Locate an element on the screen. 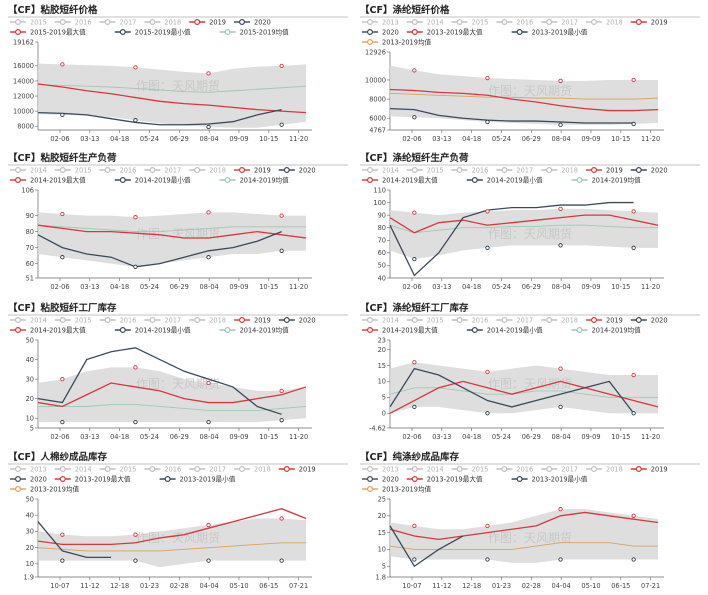 The height and width of the screenshot is (595, 708). legend-label: 2020 is located at coordinates (307, 321).